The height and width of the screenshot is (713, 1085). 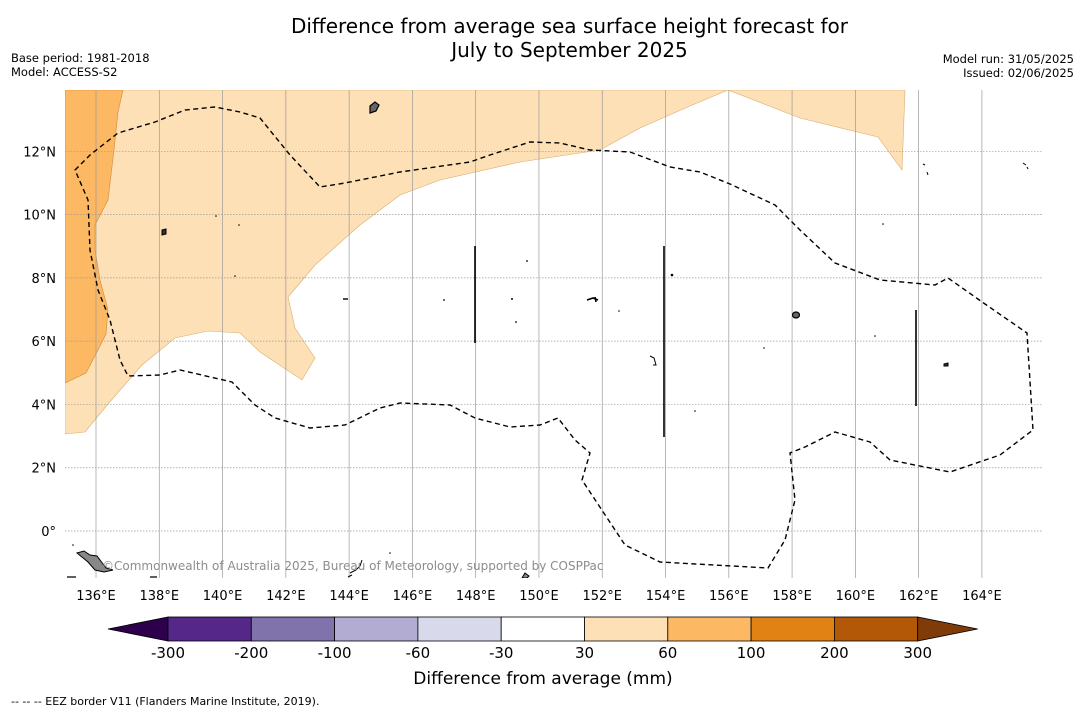 What do you see at coordinates (160, 596) in the screenshot?
I see `longitude-label: 138°E` at bounding box center [160, 596].